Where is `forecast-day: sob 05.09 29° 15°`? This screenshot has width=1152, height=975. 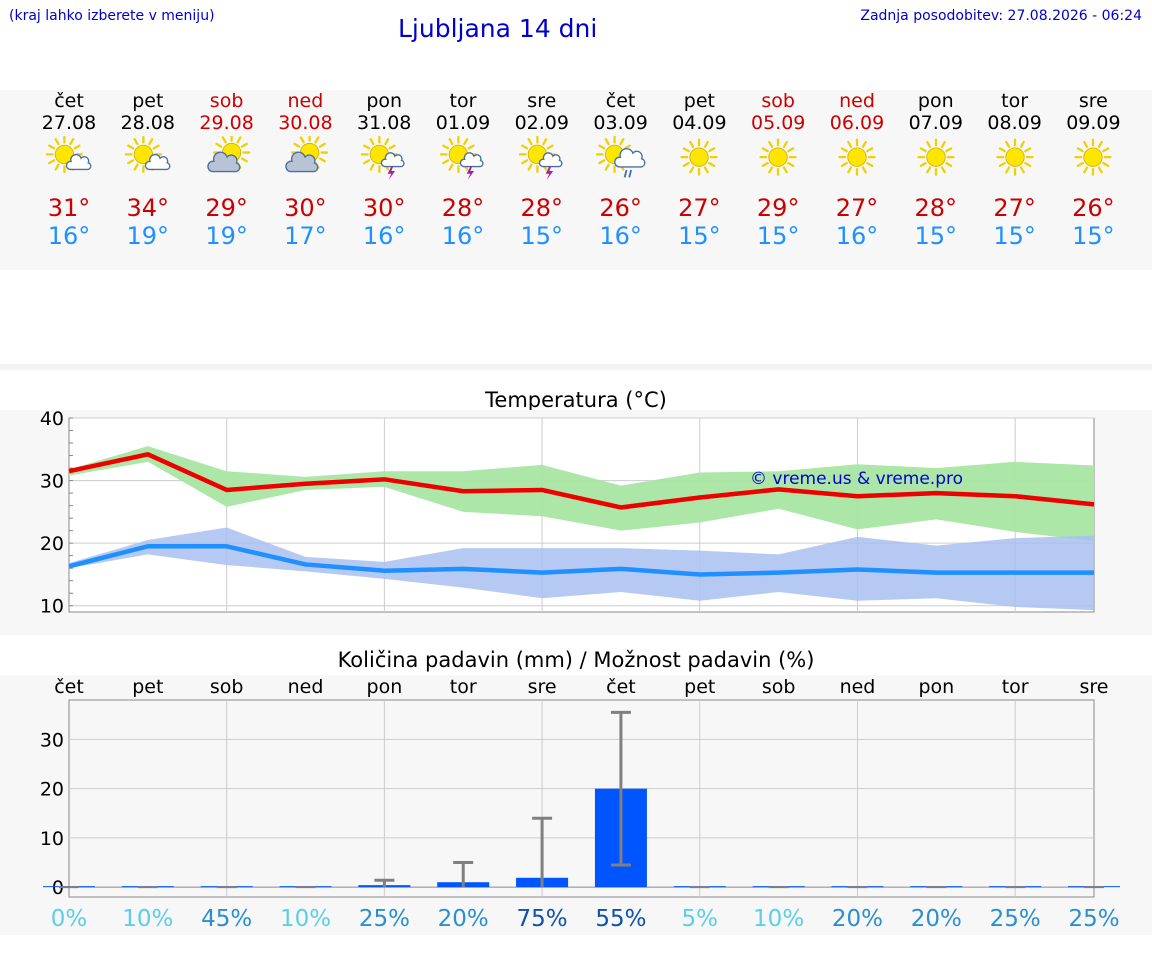 forecast-day: sob 05.09 29° 15° is located at coordinates (778, 170).